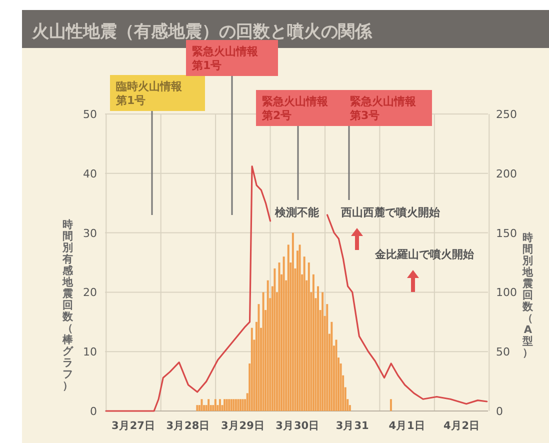  What do you see at coordinates (503, 352) in the screenshot?
I see `y2-tick-label: 50` at bounding box center [503, 352].